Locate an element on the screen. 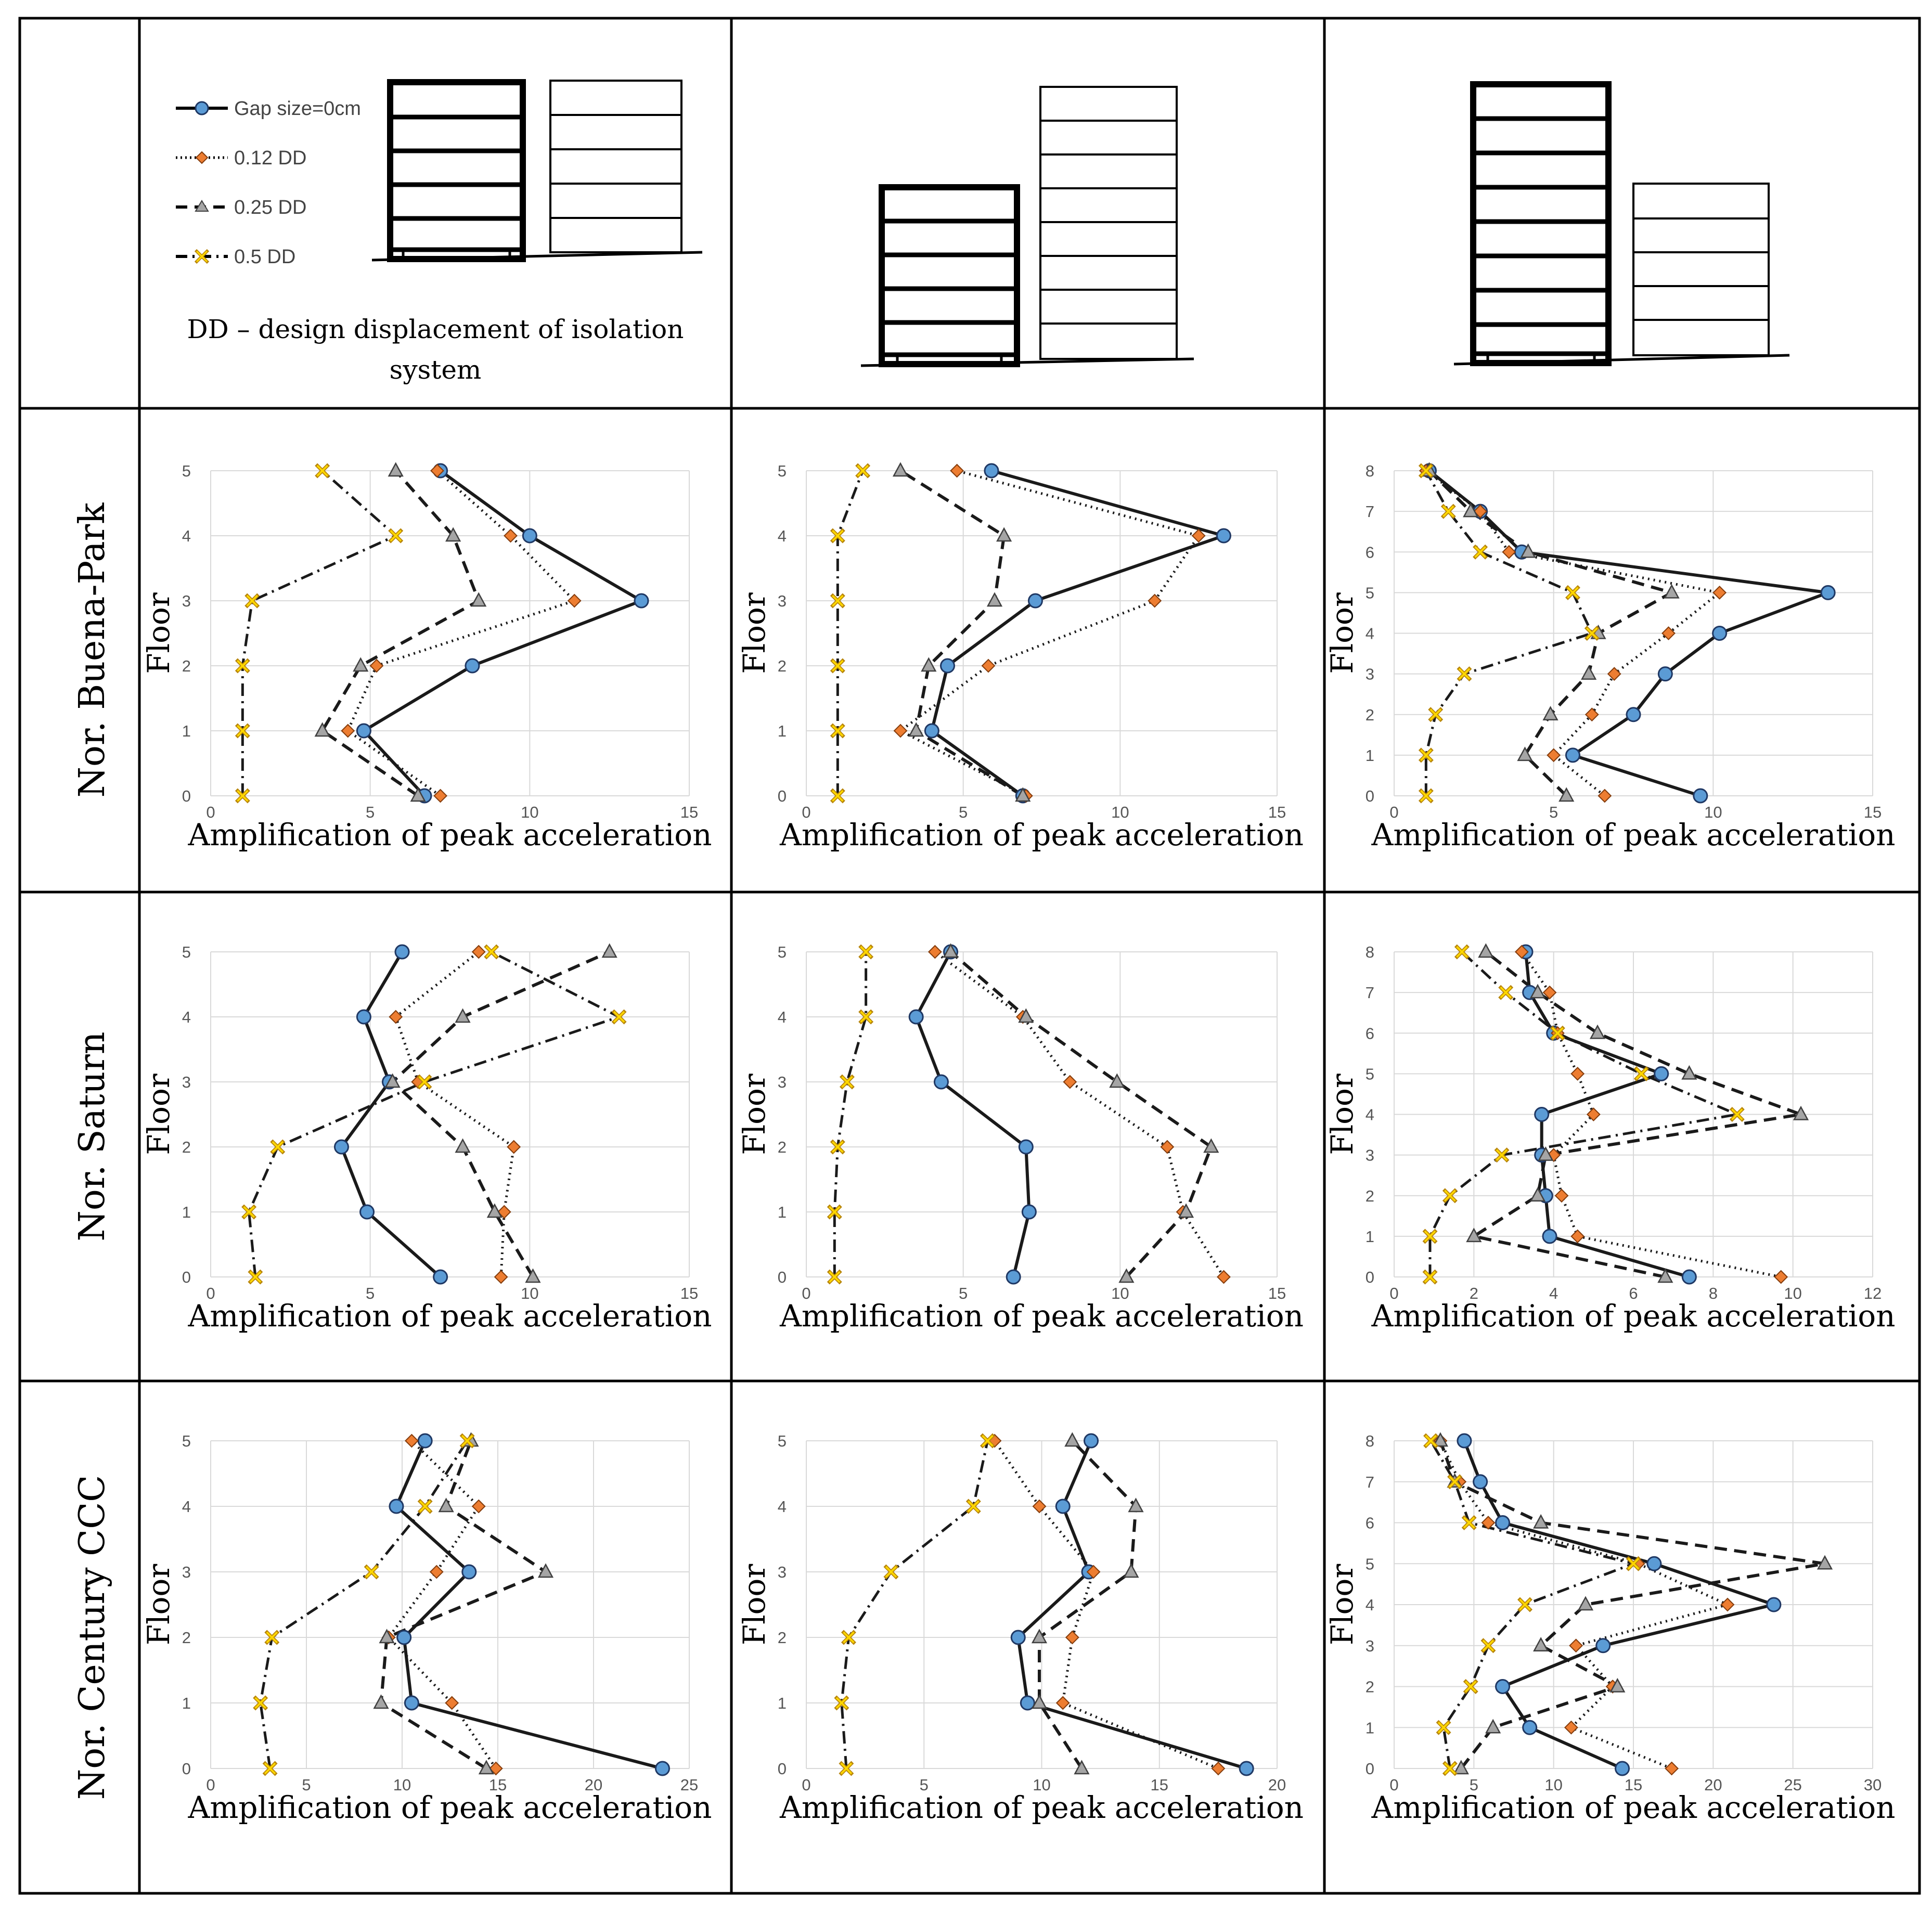 Image resolution: width=1932 pixels, height=1911 pixels. legend-label-05dd: 0.5 DD is located at coordinates (264, 257).